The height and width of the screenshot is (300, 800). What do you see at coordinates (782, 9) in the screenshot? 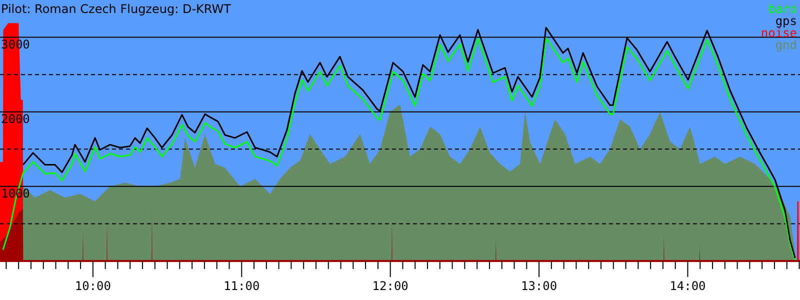
I see `text: baro` at bounding box center [782, 9].